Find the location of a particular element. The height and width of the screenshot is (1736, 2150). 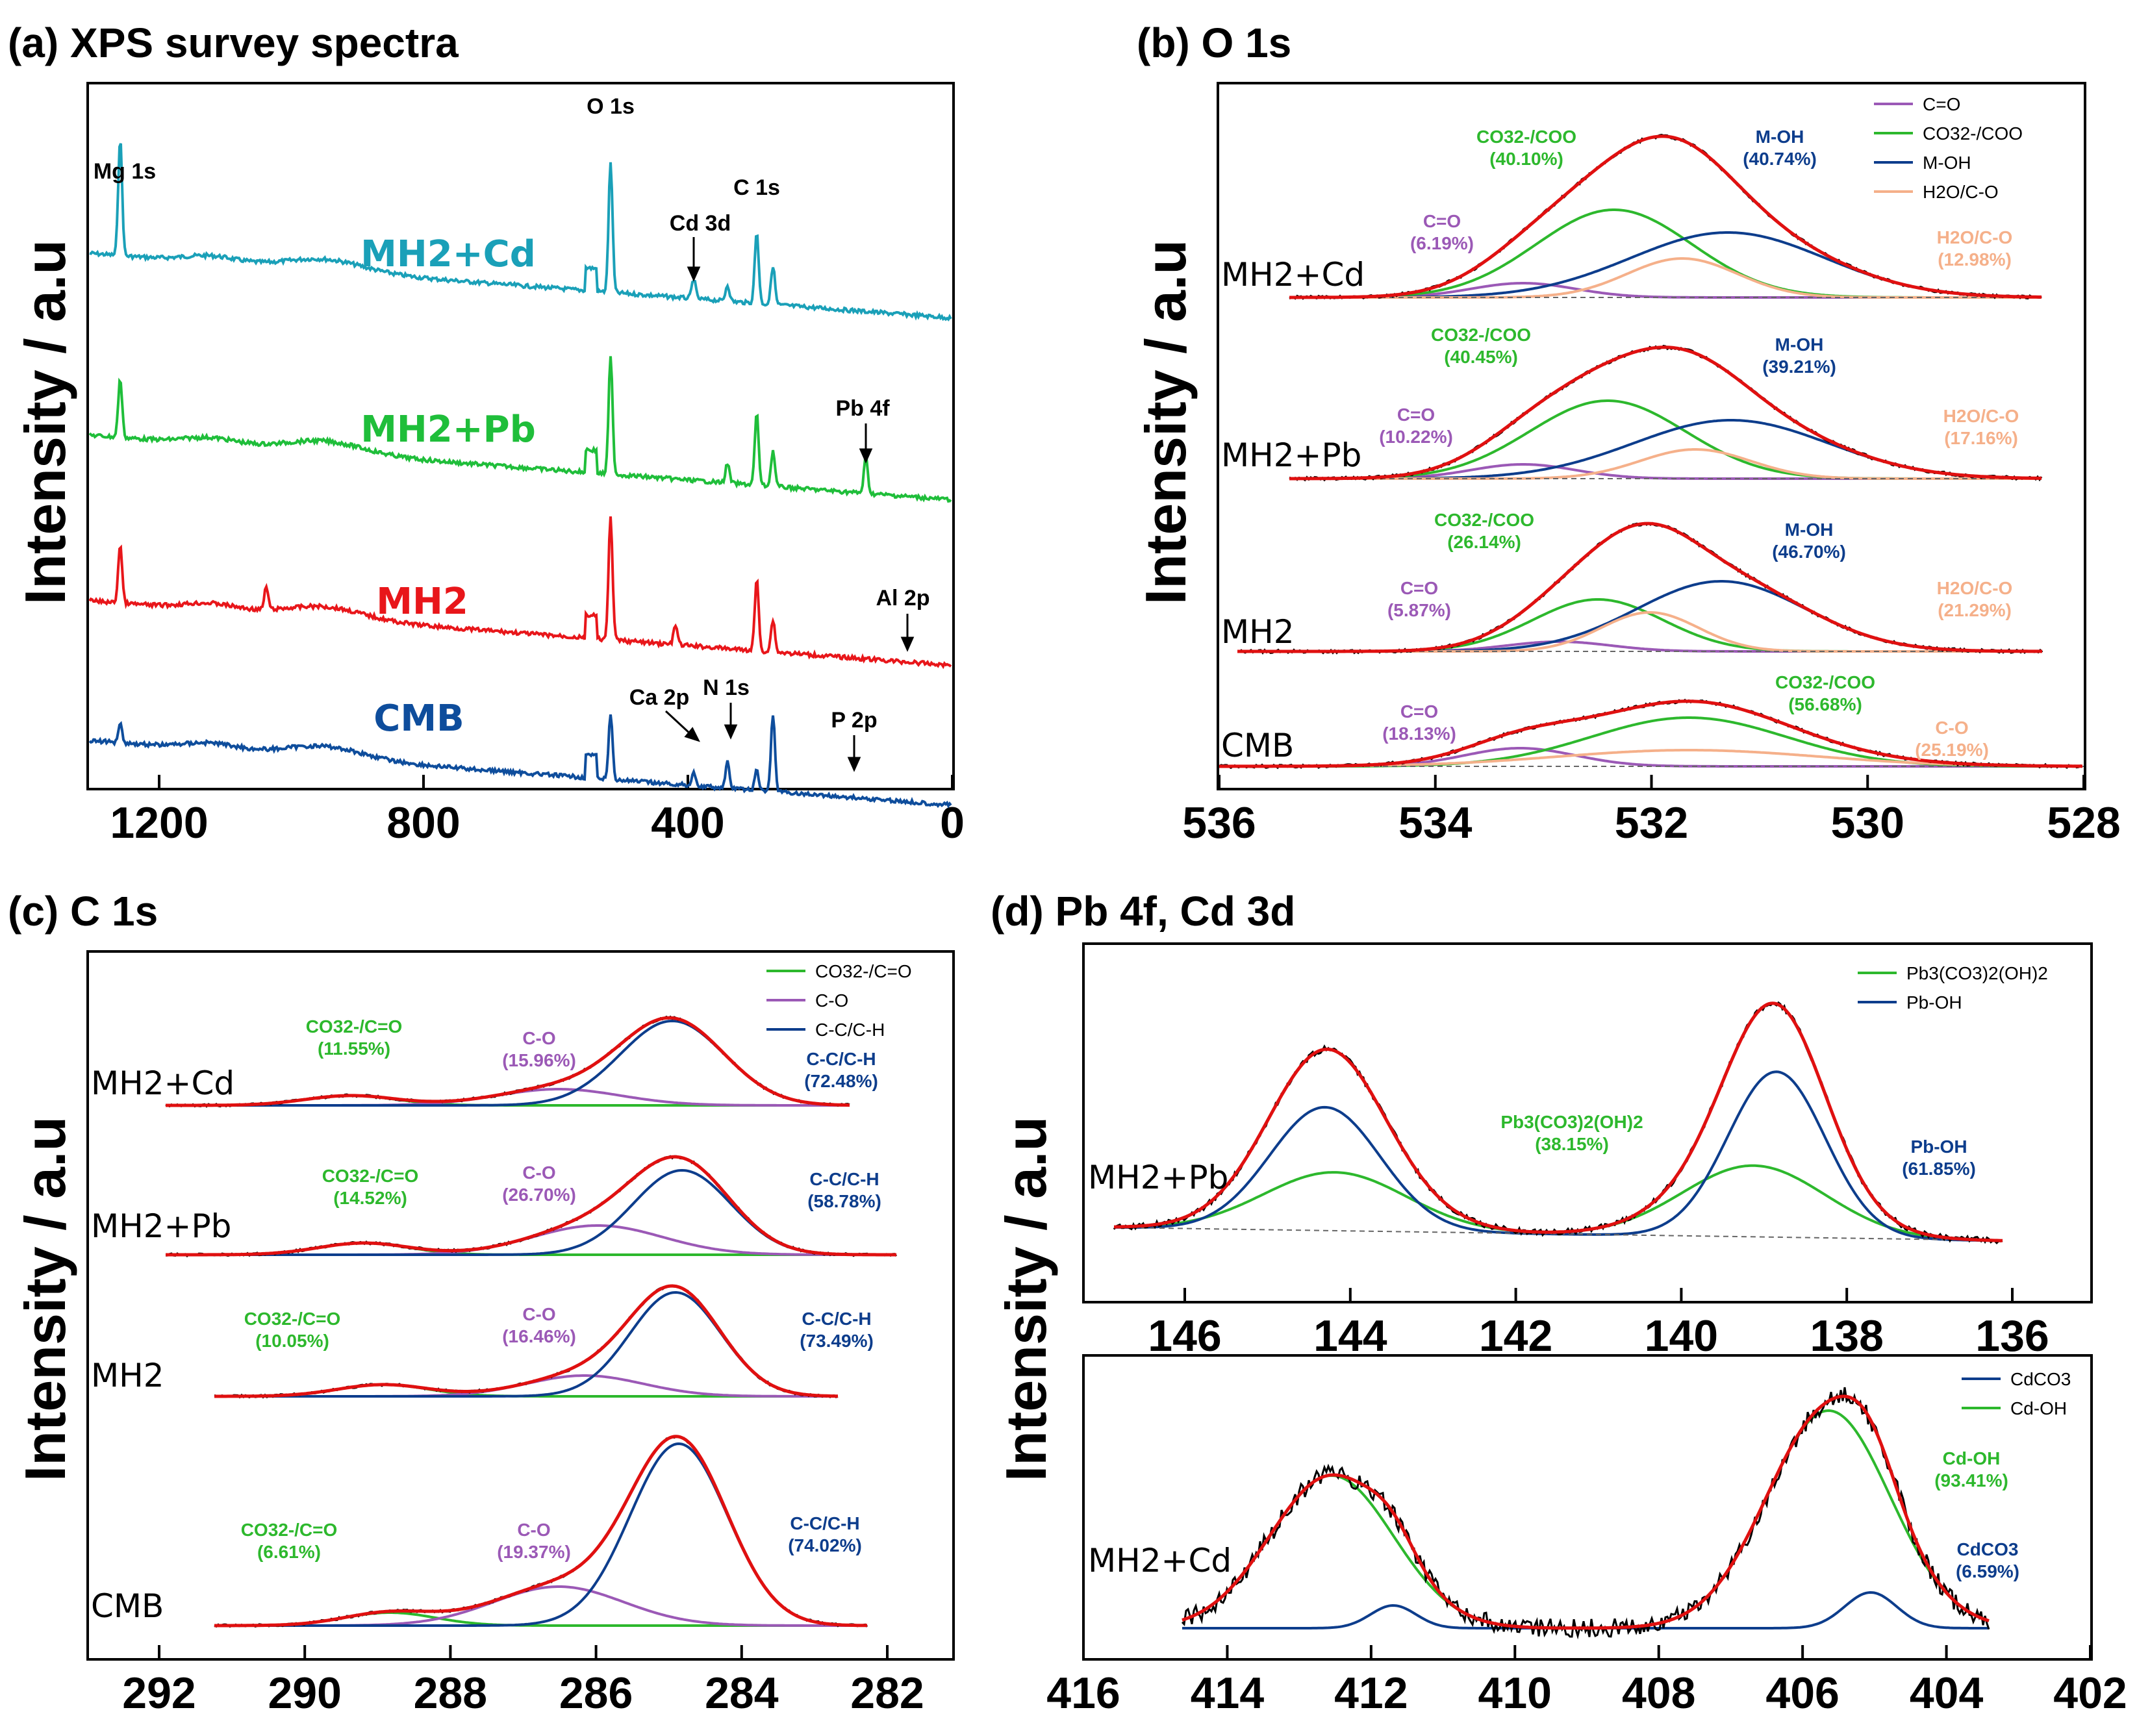

panel-a-label-mh2cd: MH2+Cd is located at coordinates (448, 254).